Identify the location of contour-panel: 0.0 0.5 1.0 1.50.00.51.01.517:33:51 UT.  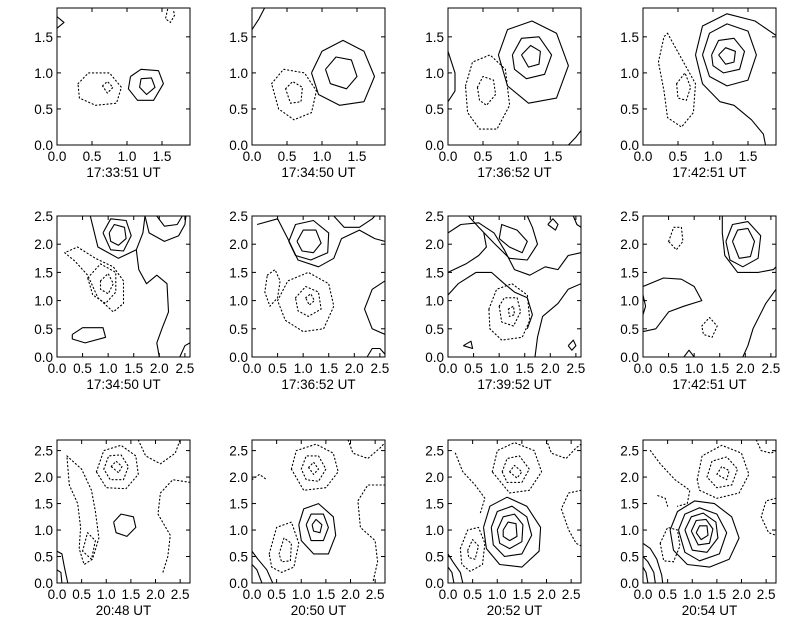
(112, 93).